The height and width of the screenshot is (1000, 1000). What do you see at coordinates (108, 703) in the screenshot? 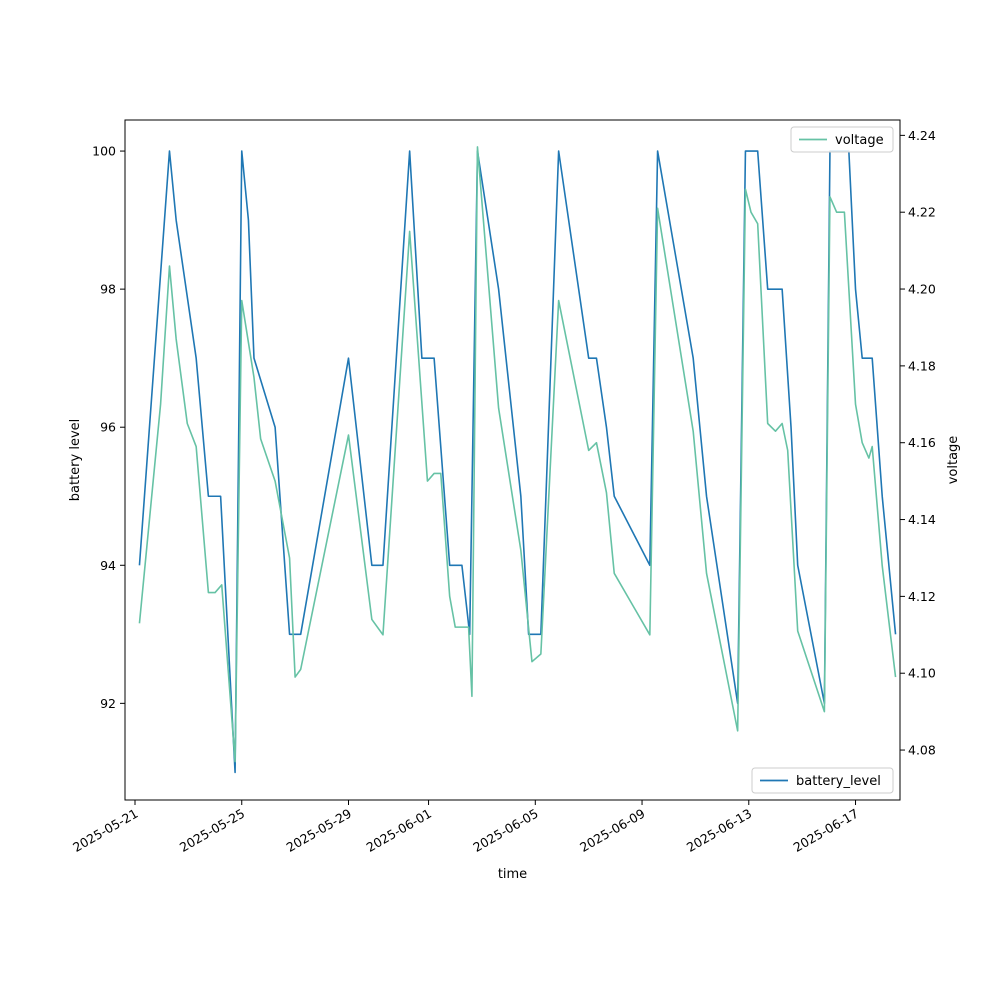
I see `y-left-tick-label: 92` at bounding box center [108, 703].